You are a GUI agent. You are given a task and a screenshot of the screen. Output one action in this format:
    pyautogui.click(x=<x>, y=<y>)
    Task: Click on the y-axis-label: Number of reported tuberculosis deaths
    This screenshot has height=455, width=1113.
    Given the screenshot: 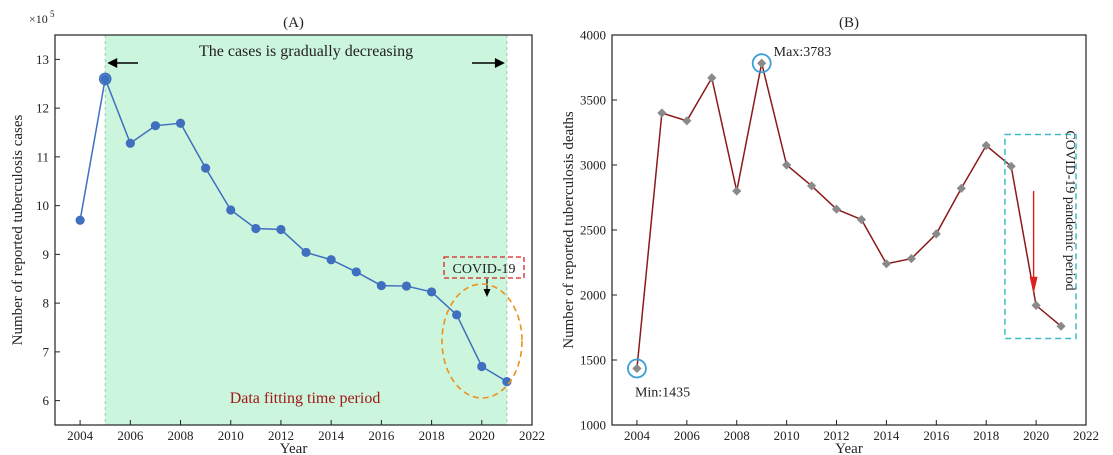 What is the action you would take?
    pyautogui.click(x=569, y=230)
    